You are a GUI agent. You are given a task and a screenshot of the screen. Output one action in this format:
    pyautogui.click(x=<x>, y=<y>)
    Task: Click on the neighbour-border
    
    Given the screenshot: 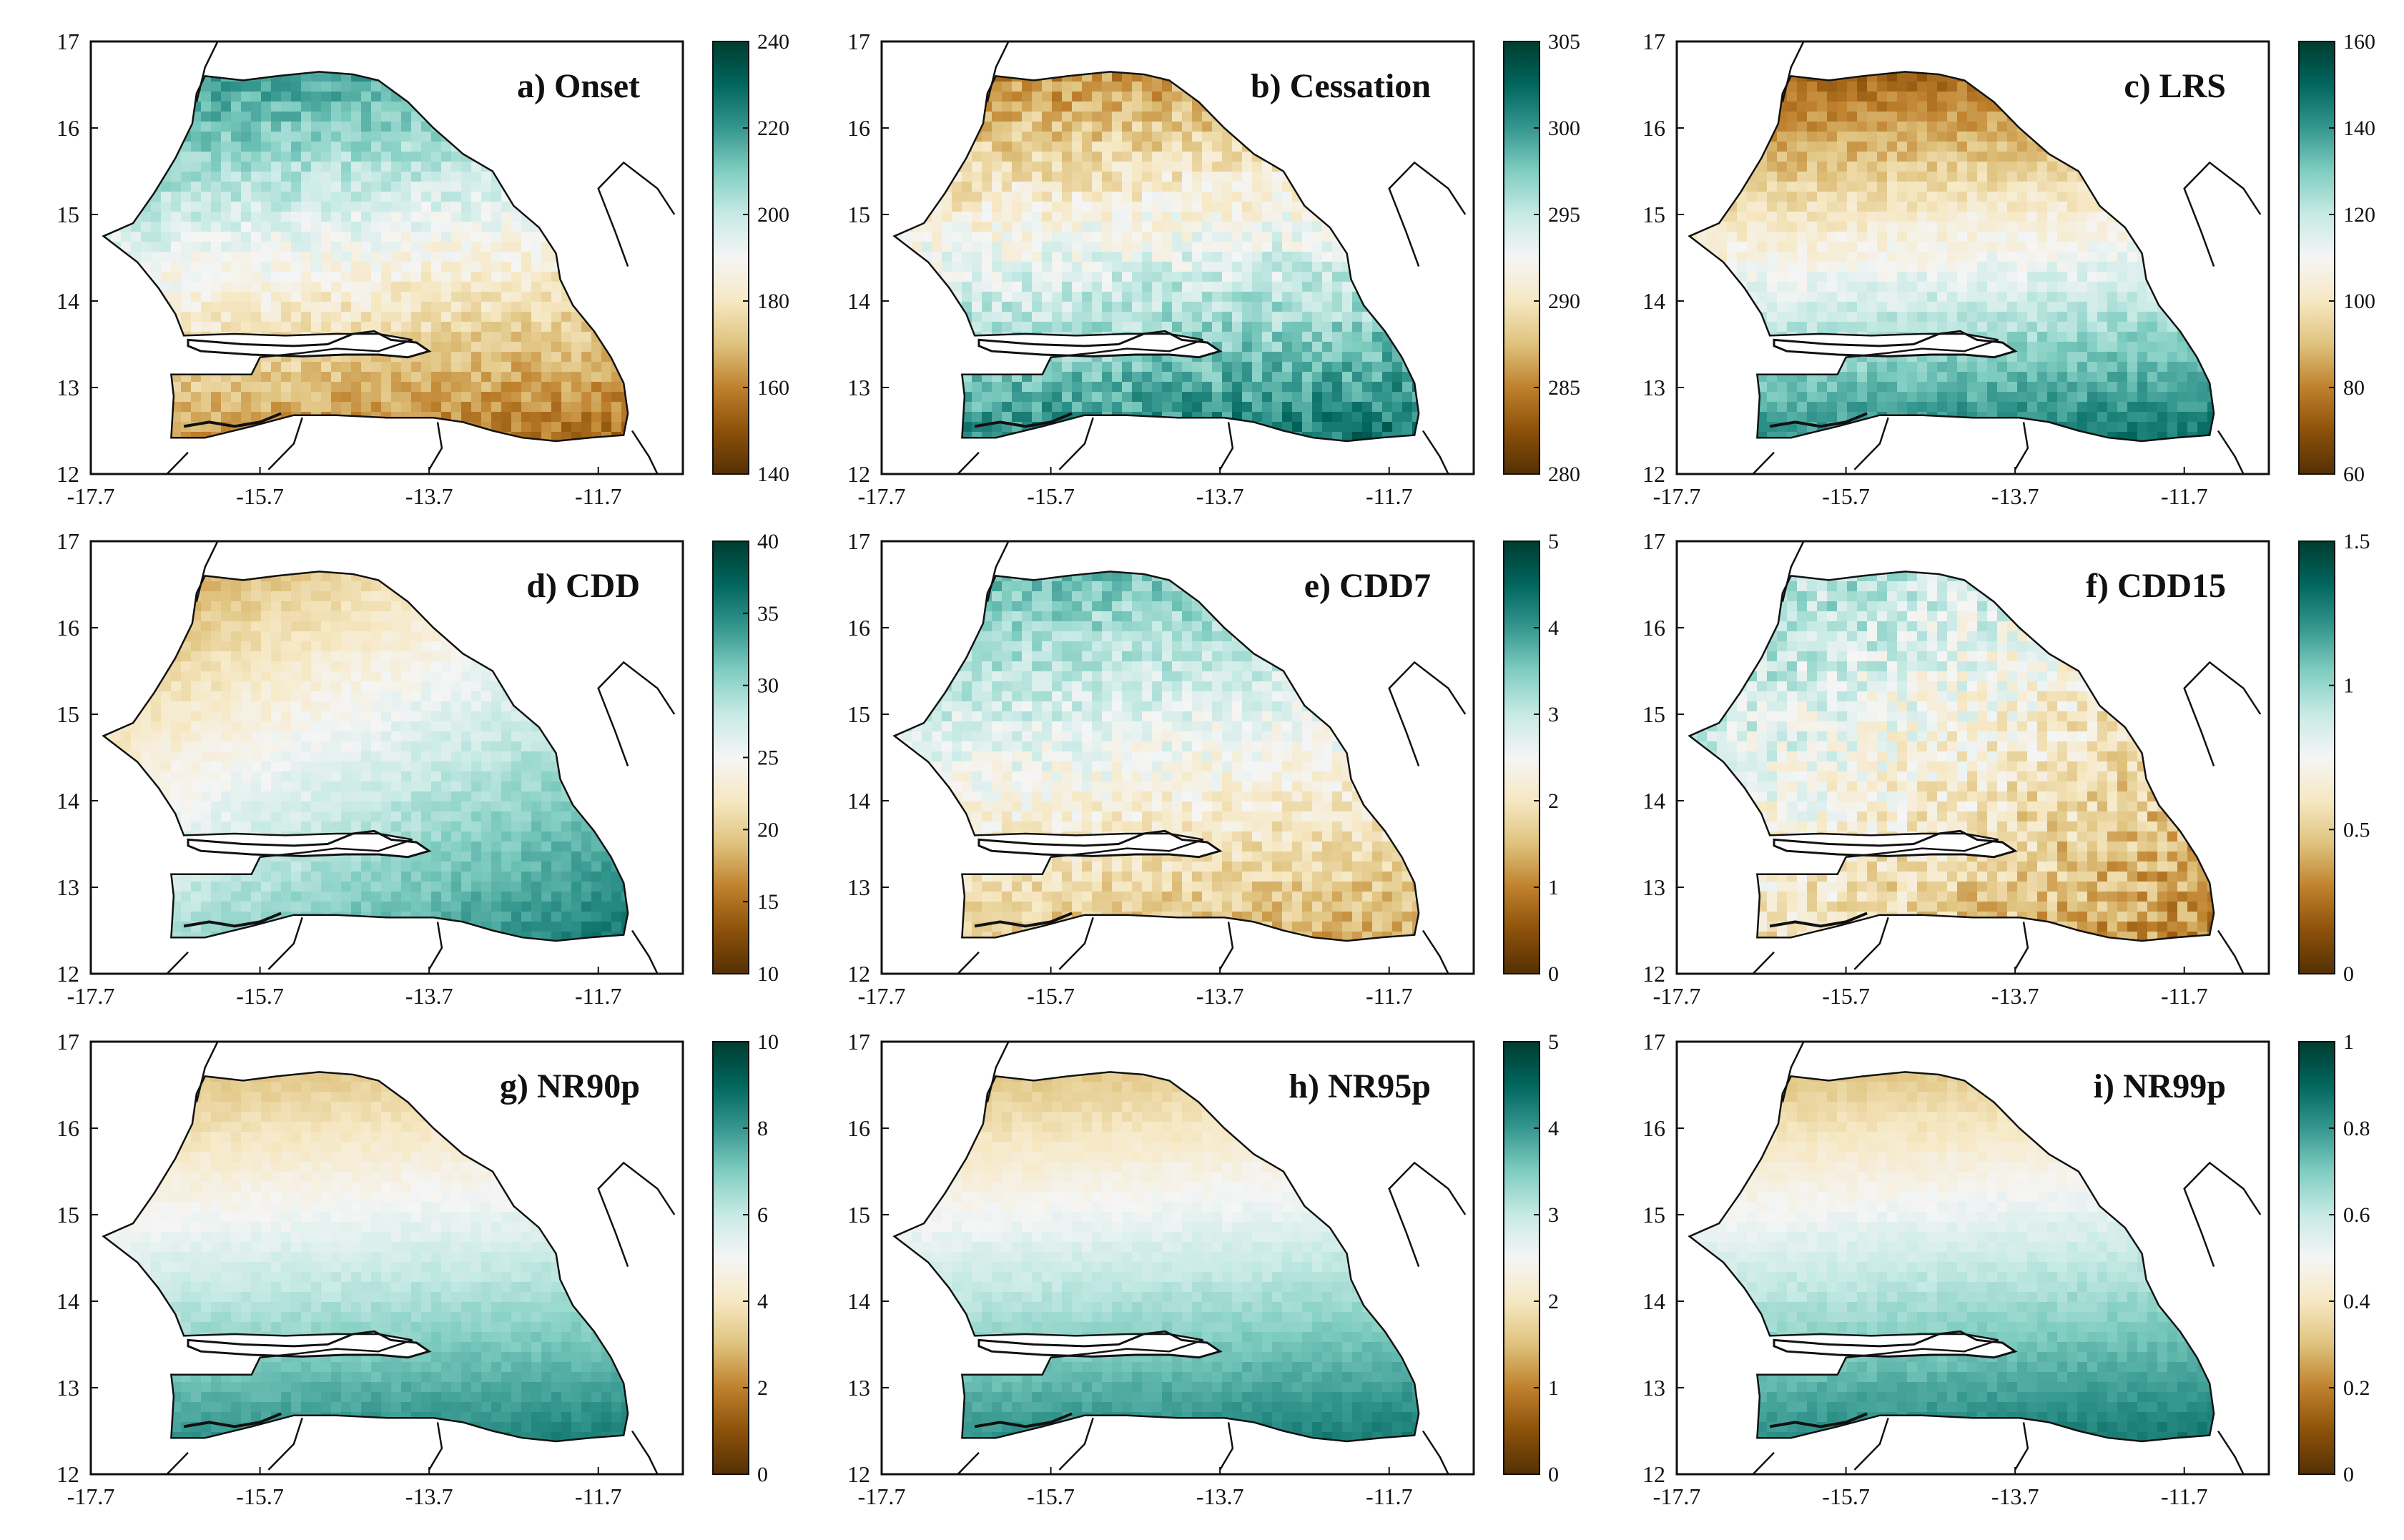 What is the action you would take?
    pyautogui.click(x=177, y=463)
    